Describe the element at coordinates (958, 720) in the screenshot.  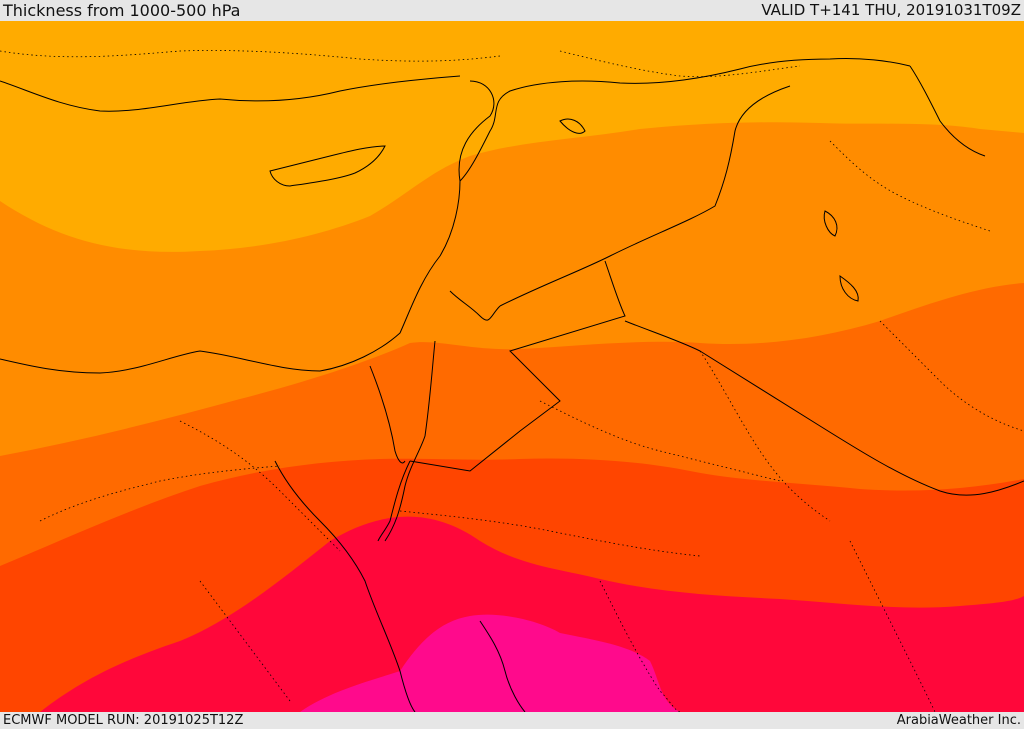
I see `credit-label: ArabiaWeather Inc.` at that location.